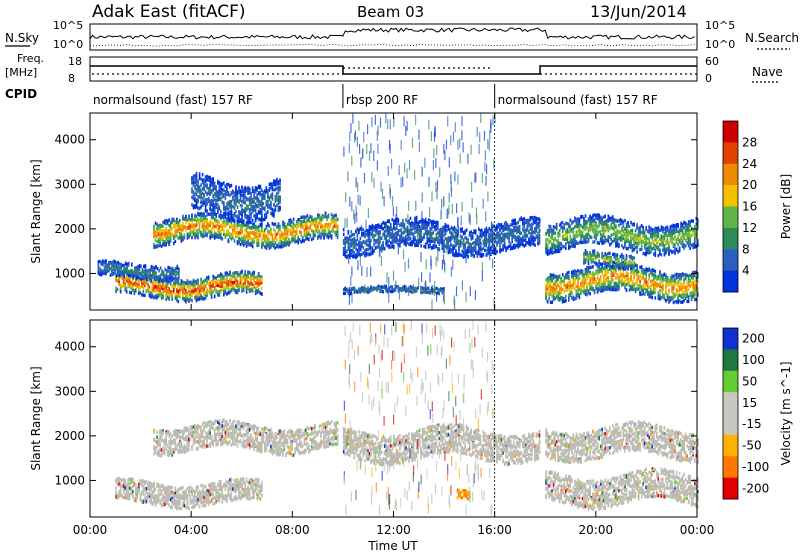 This screenshot has width=800, height=554. Describe the element at coordinates (393, 37) in the screenshot. I see `nsky-series` at that location.